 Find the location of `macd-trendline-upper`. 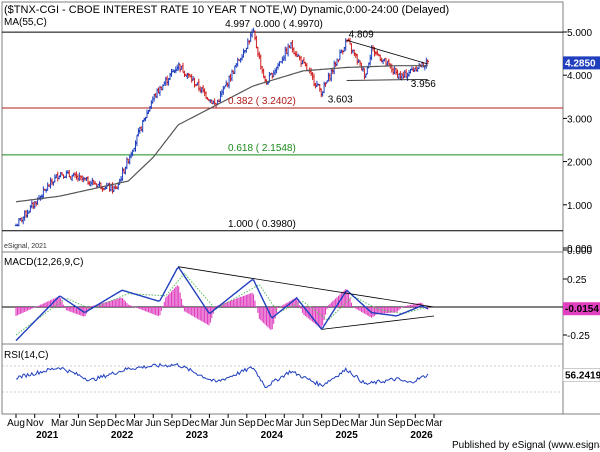

macd-trendline-upper is located at coordinates (306, 287).